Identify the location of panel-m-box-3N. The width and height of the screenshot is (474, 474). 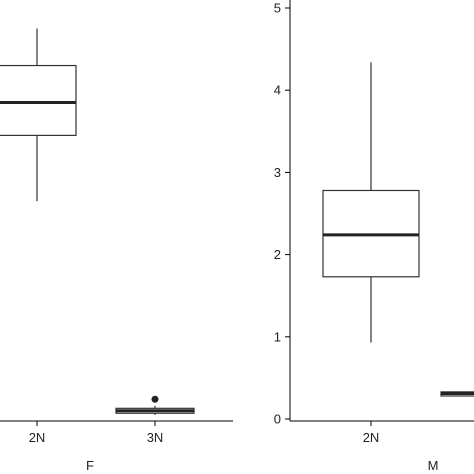
(457, 394).